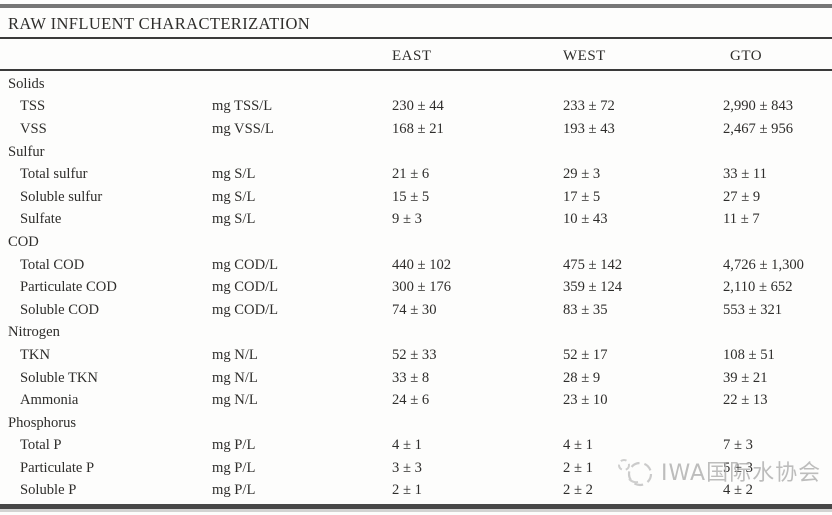 This screenshot has width=832, height=515. What do you see at coordinates (416, 242) in the screenshot?
I see `section-row-cod: COD` at bounding box center [416, 242].